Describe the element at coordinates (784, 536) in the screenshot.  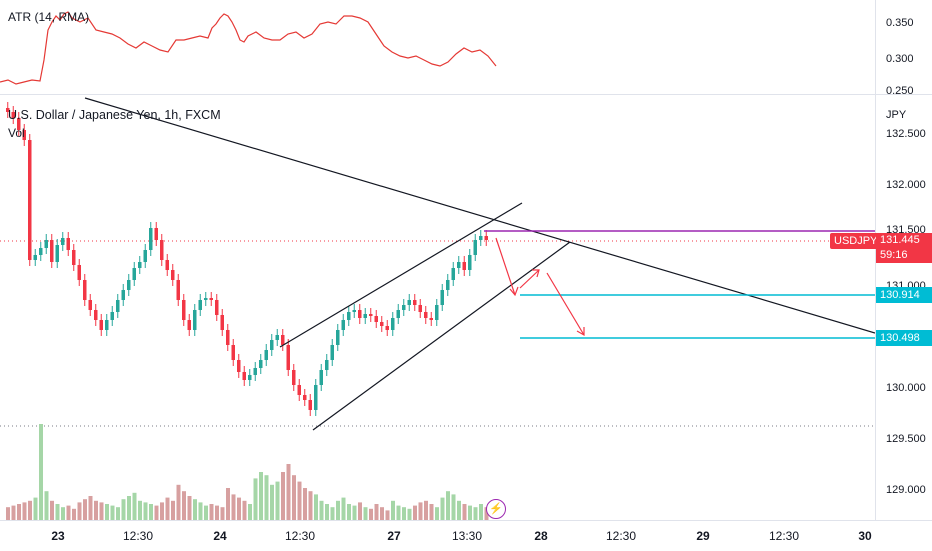
I see `time-tick: 12:30` at that location.